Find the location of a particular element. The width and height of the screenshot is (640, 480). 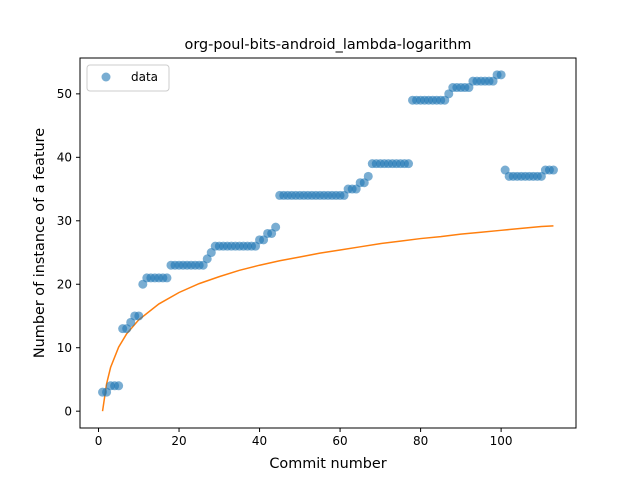

y-tick-label: 40 is located at coordinates (64, 158).